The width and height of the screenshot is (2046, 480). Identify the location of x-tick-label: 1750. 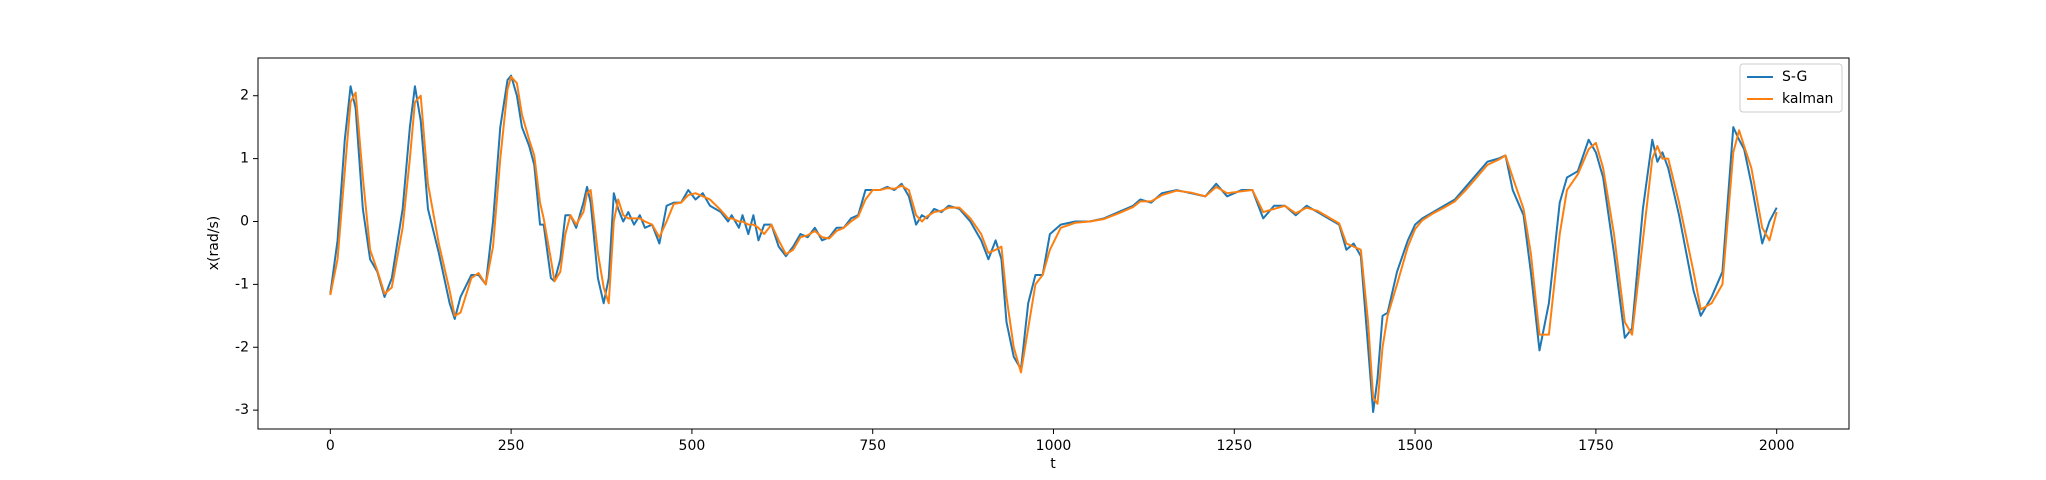
(1596, 446).